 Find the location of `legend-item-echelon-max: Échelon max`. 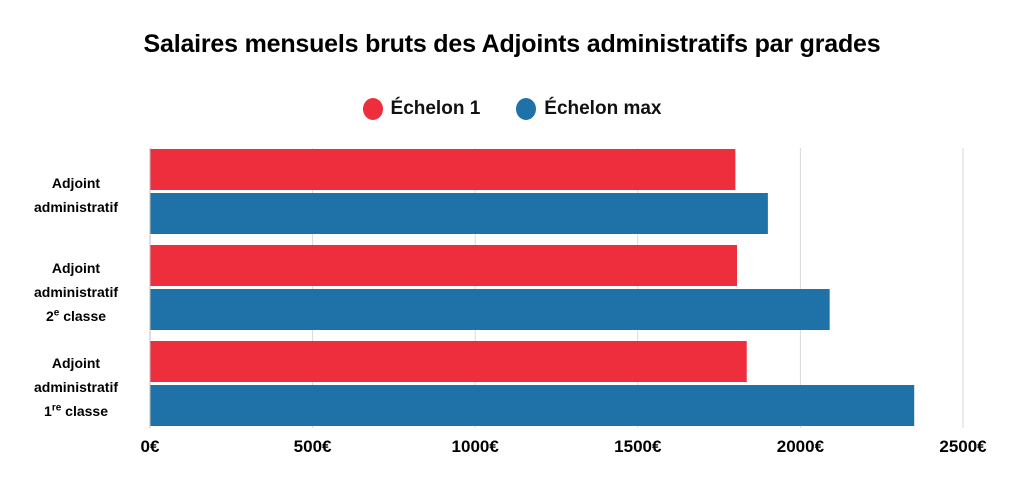

legend-item-echelon-max: Échelon max is located at coordinates (588, 109).